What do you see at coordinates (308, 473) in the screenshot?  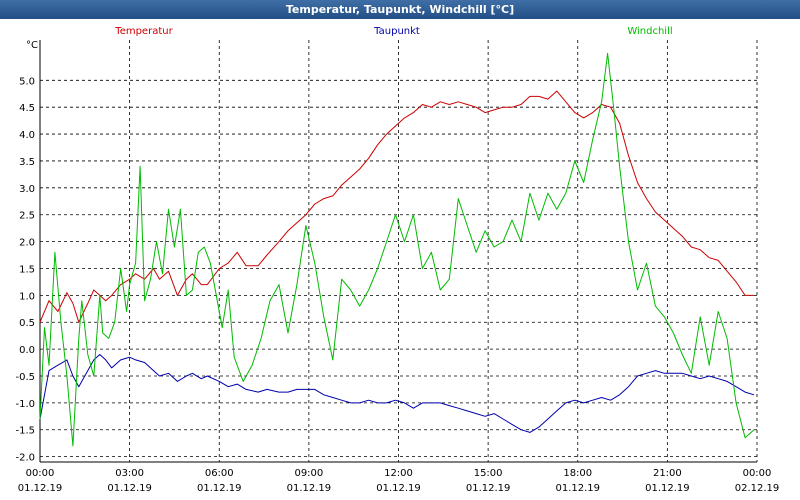 I see `x-tick-time: 09:00` at bounding box center [308, 473].